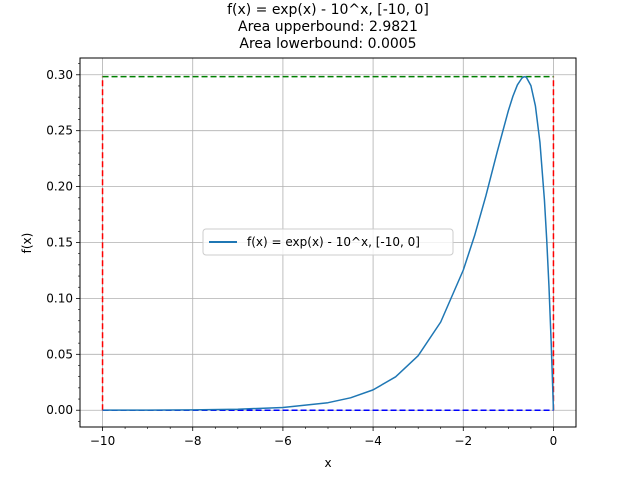 The width and height of the screenshot is (640, 480). What do you see at coordinates (59, 75) in the screenshot?
I see `y-tick-label: 0.30` at bounding box center [59, 75].